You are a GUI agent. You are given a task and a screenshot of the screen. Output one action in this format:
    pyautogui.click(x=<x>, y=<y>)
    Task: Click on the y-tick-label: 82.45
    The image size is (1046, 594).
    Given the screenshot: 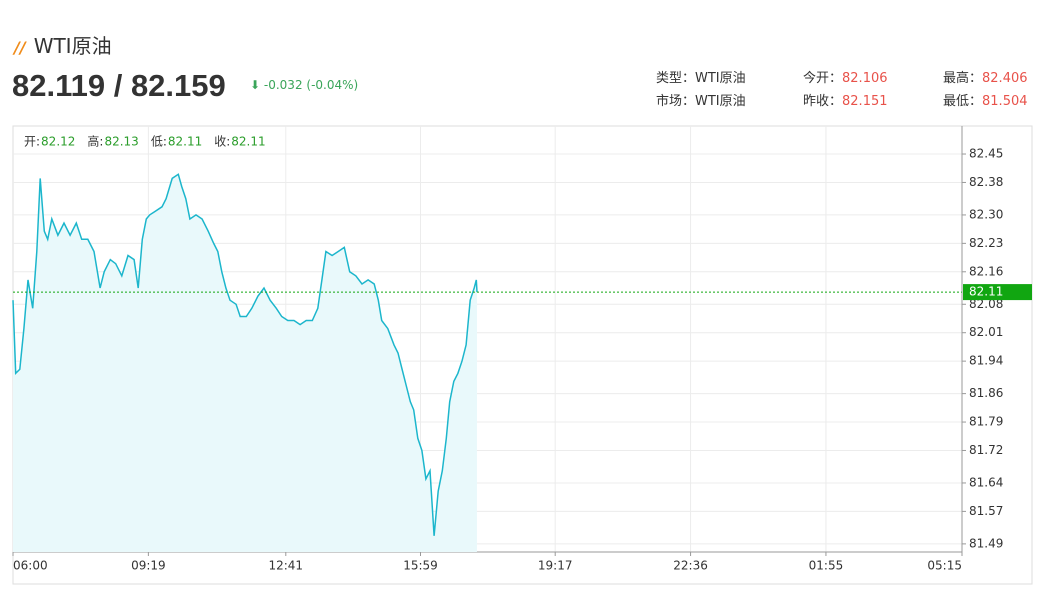 What is the action you would take?
    pyautogui.click(x=986, y=154)
    